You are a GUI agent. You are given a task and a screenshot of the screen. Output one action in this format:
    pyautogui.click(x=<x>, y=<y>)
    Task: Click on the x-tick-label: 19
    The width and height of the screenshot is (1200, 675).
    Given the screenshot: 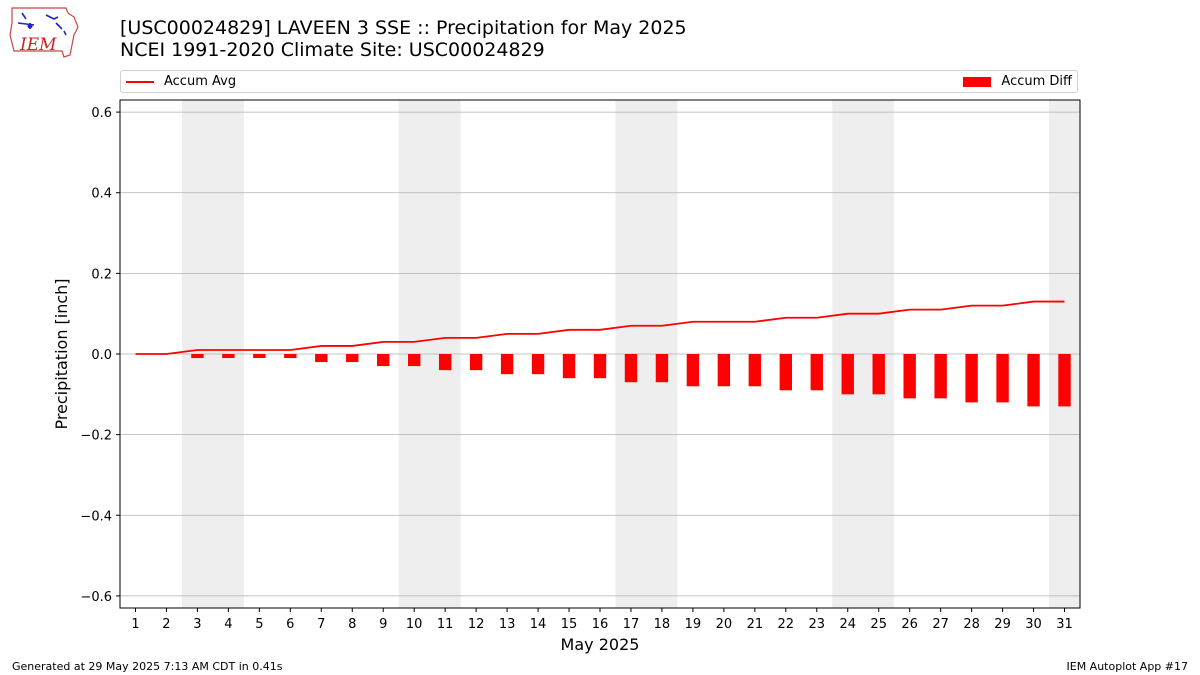 What is the action you would take?
    pyautogui.click(x=693, y=624)
    